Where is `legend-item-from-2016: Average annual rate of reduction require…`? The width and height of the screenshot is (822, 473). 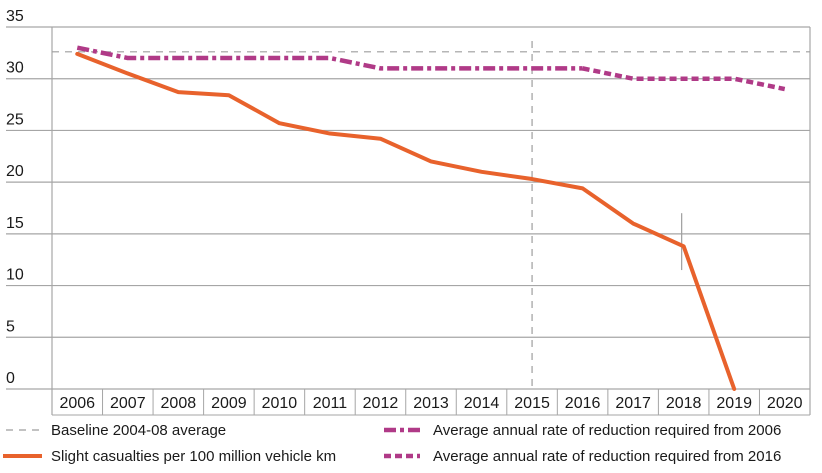 legend-item-from-2016: Average annual rate of reduction require… is located at coordinates (582, 456).